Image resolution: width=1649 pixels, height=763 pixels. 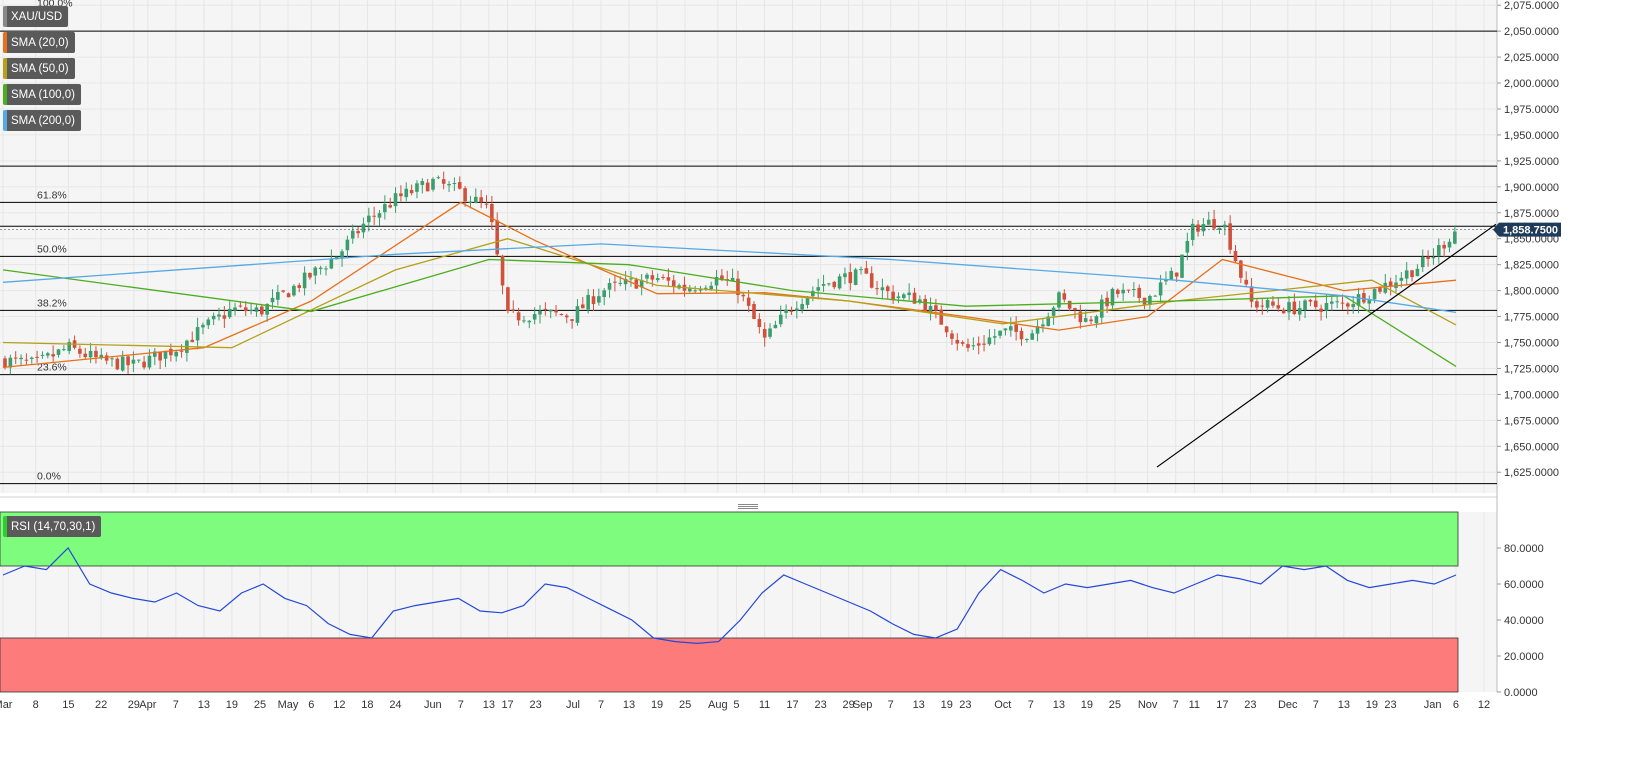 I want to click on sma-50-legend: SMA (50,0), so click(x=39, y=68).